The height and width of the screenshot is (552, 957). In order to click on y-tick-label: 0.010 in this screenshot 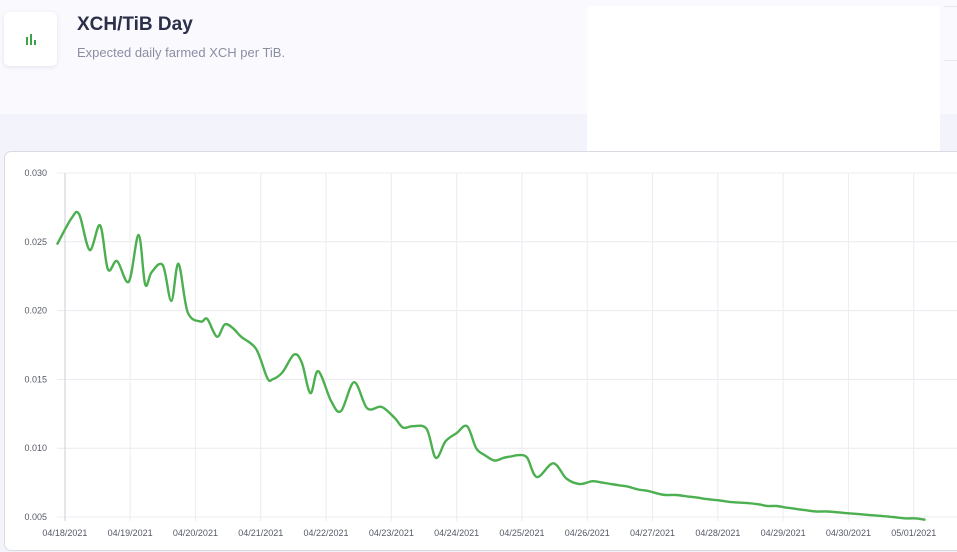, I will do `click(35, 448)`.